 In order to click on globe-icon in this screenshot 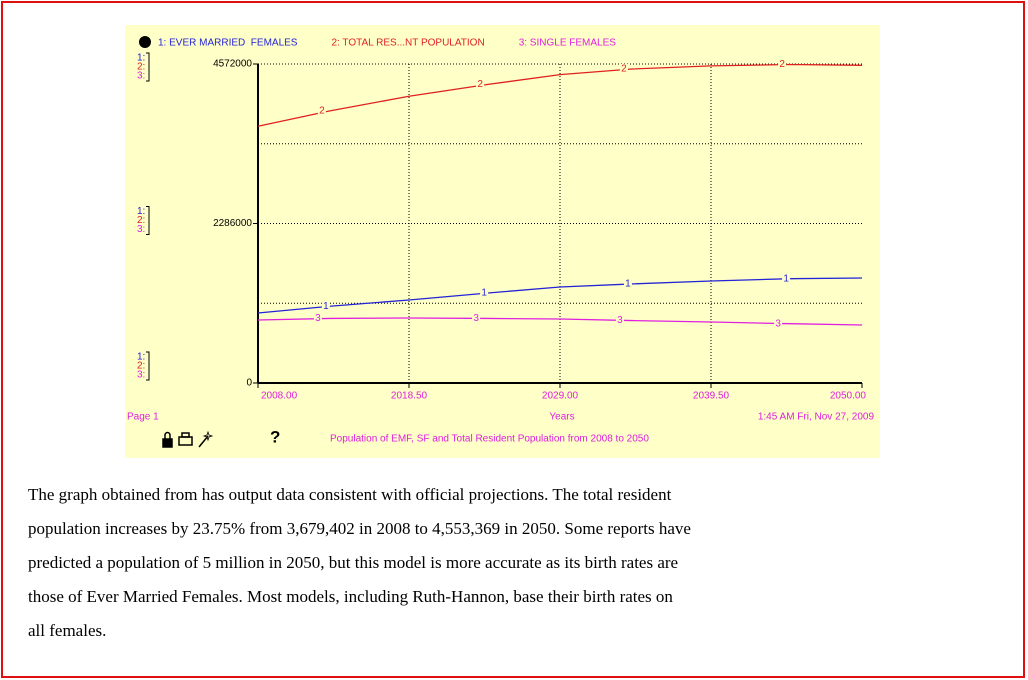, I will do `click(145, 42)`.